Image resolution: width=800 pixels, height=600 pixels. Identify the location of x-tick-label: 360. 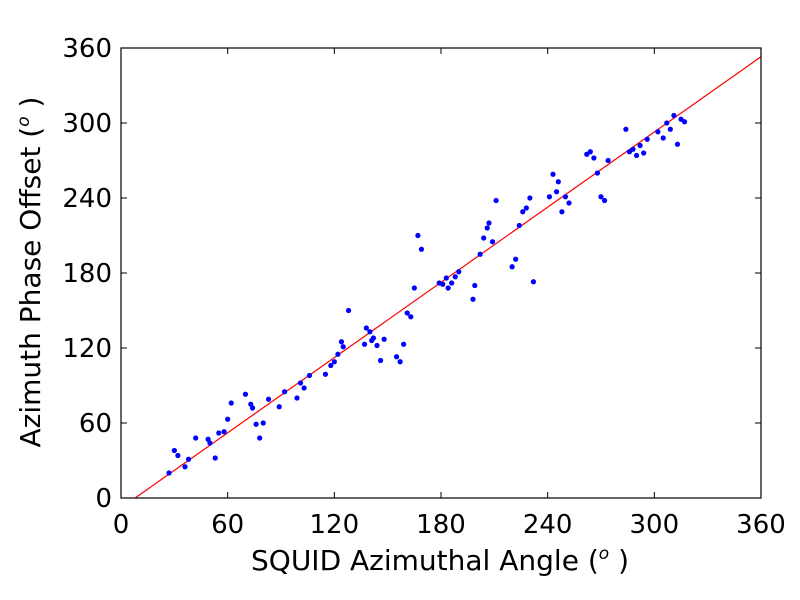
(761, 525).